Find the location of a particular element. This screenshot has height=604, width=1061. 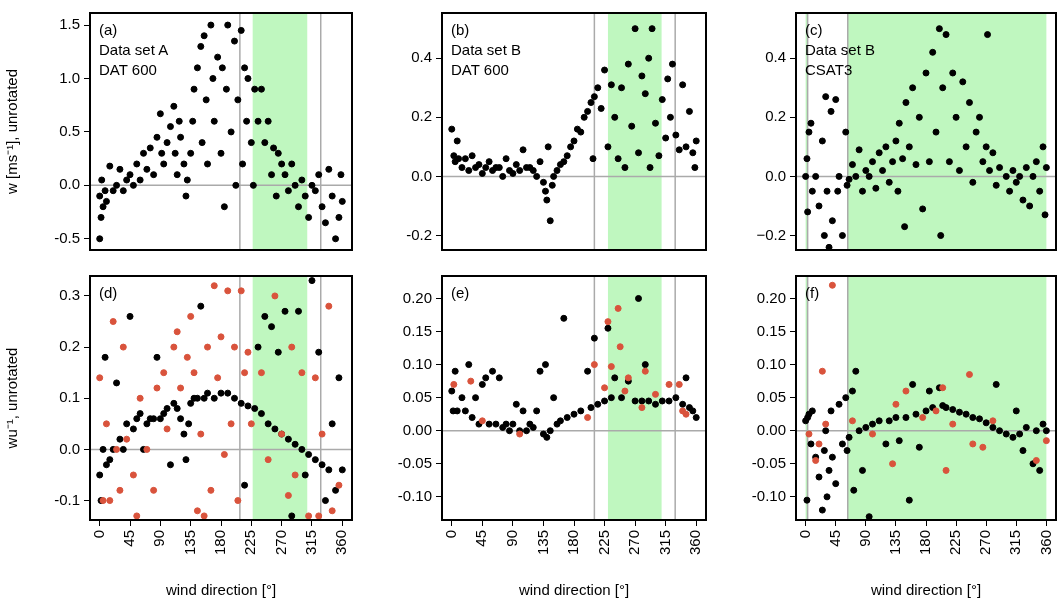

y-tick-label: −0.2 is located at coordinates (771, 234).